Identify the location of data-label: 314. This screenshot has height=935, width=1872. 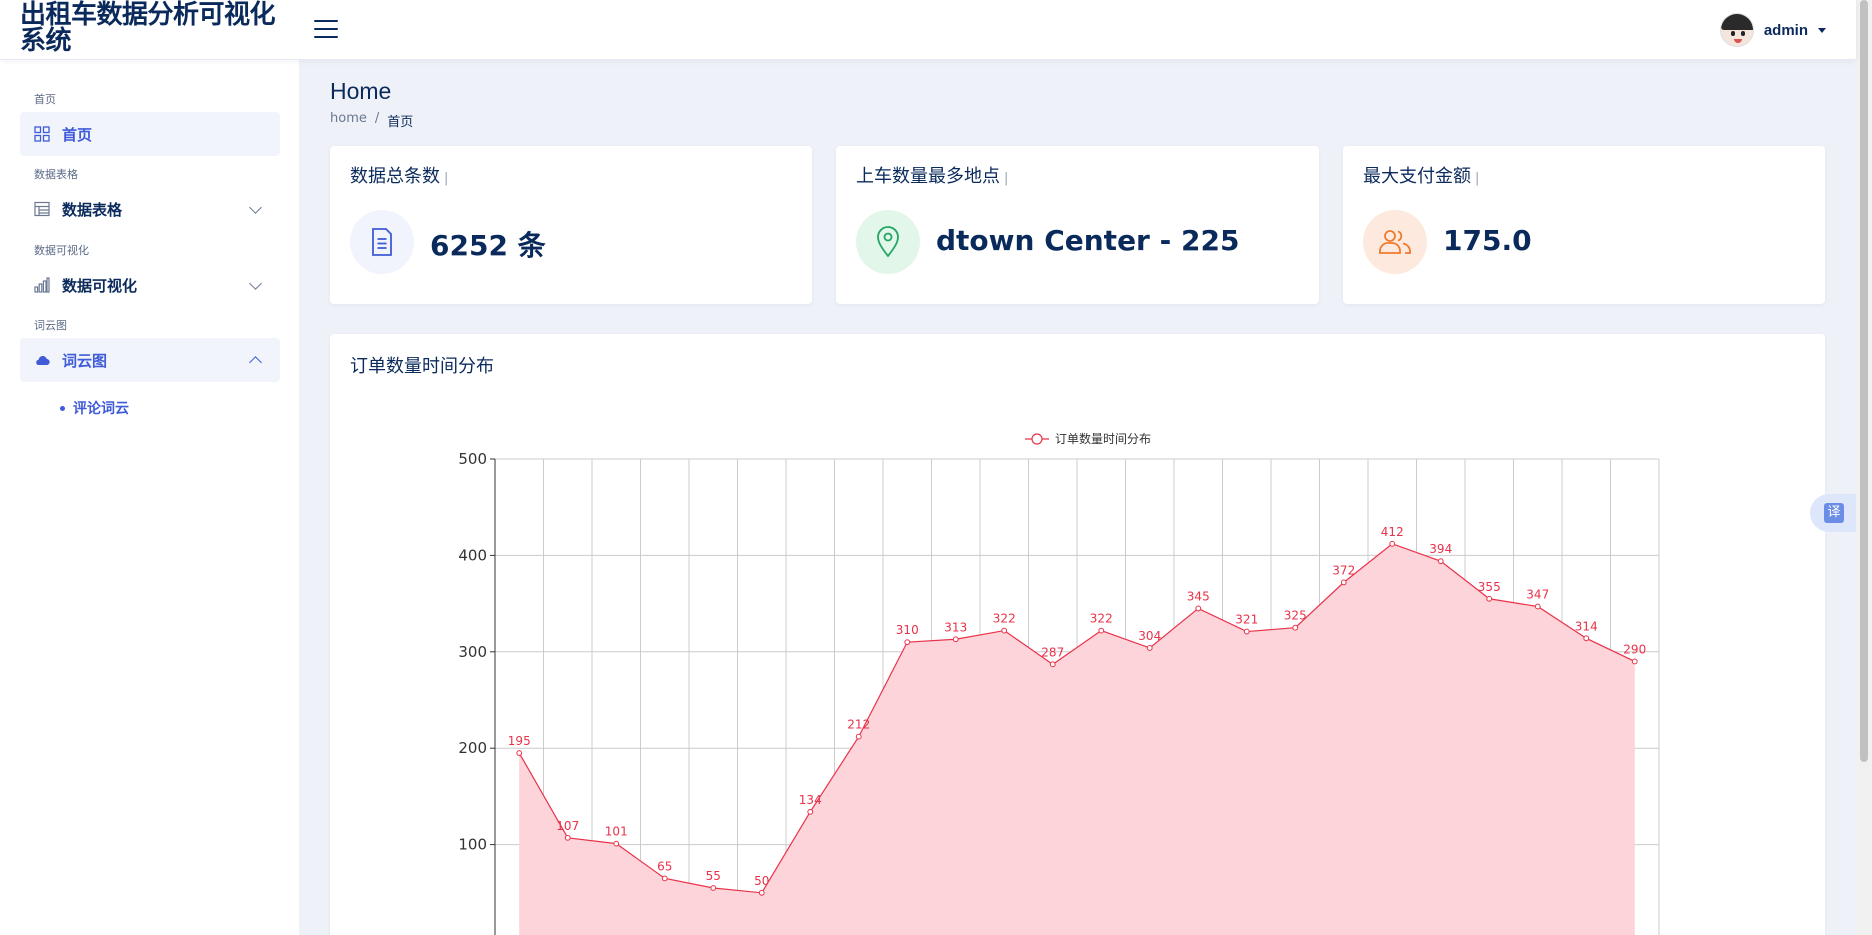
(1586, 626).